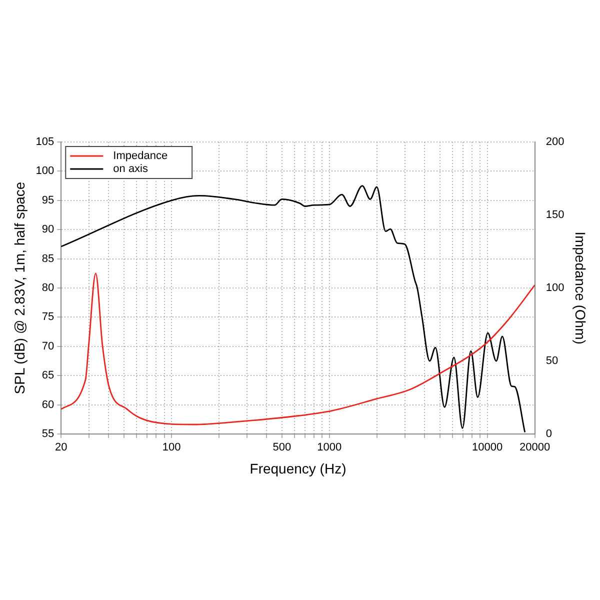 This screenshot has height=600, width=600. Describe the element at coordinates (19, 288) in the screenshot. I see `y-axis-title: SPL (dB) @ 2.83V, 1m, half space` at that location.